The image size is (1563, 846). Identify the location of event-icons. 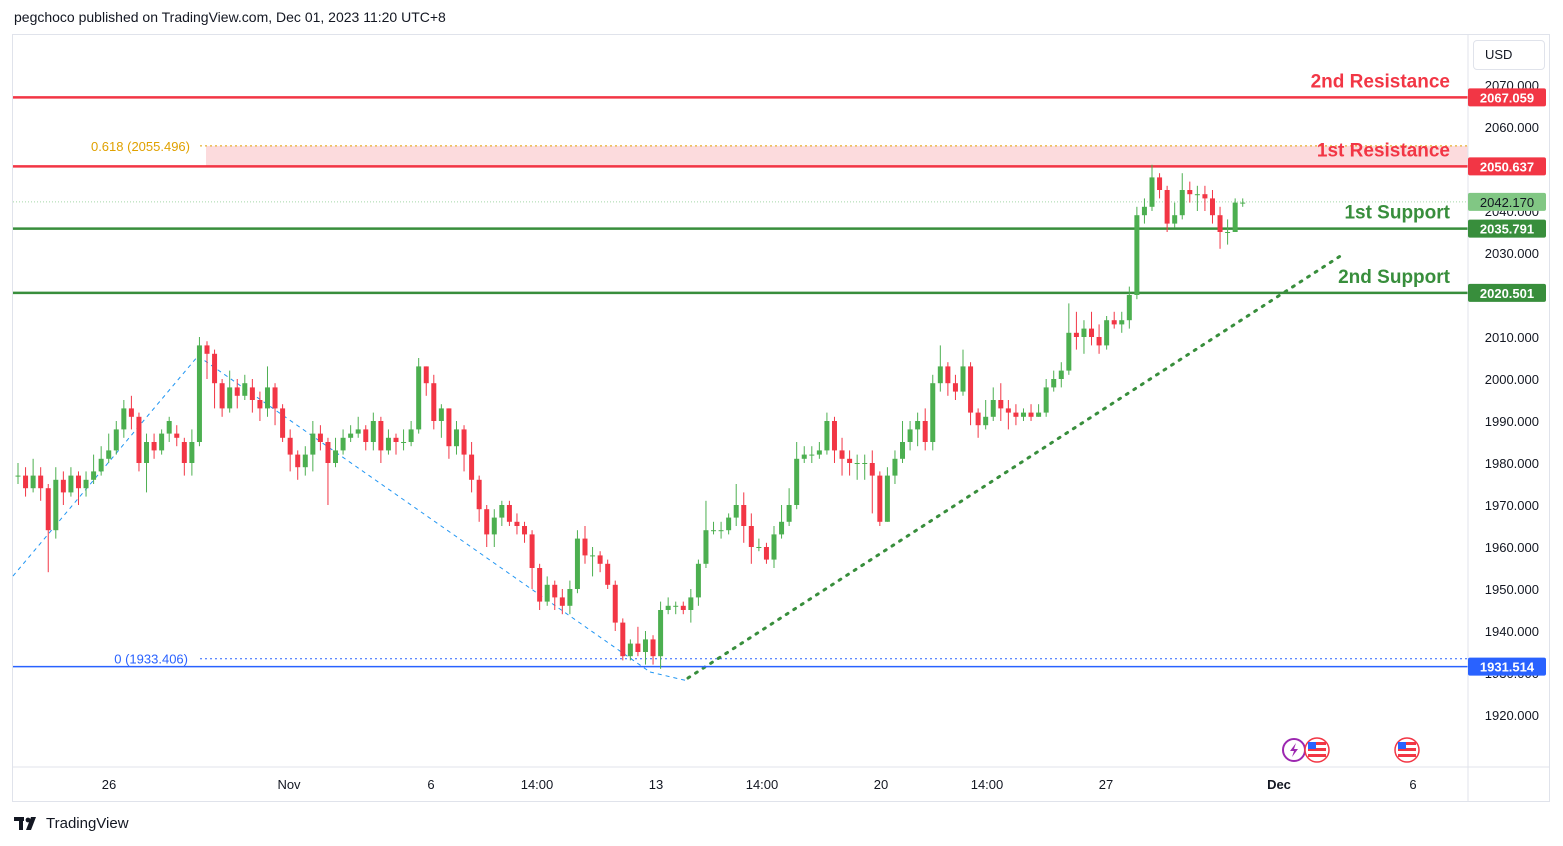
(1351, 750).